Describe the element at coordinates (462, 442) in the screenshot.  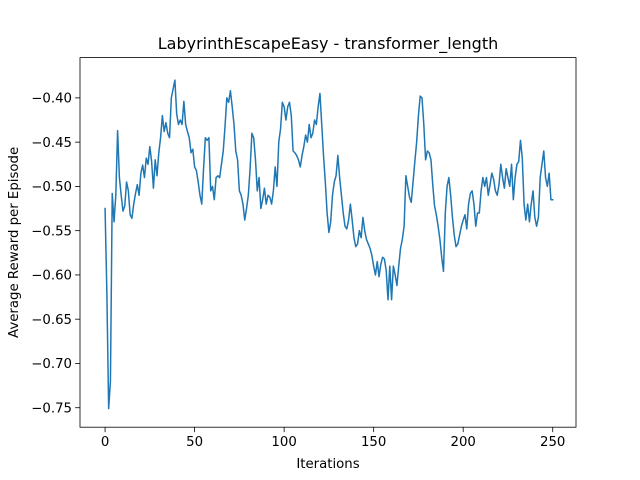
I see `x-tick-label: 200` at that location.